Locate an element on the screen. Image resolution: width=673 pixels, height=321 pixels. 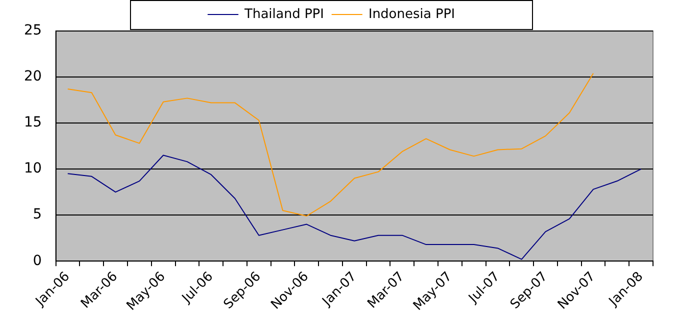
y-tick-label: 15 is located at coordinates (33, 122).